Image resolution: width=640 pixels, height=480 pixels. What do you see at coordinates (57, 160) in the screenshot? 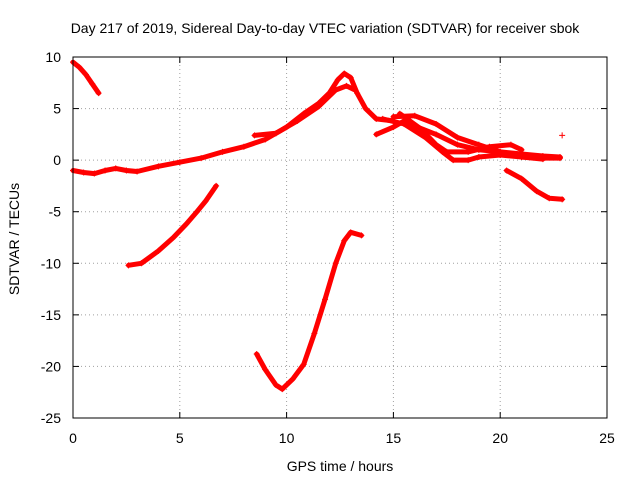
I see `y-tick-label: 0` at bounding box center [57, 160].